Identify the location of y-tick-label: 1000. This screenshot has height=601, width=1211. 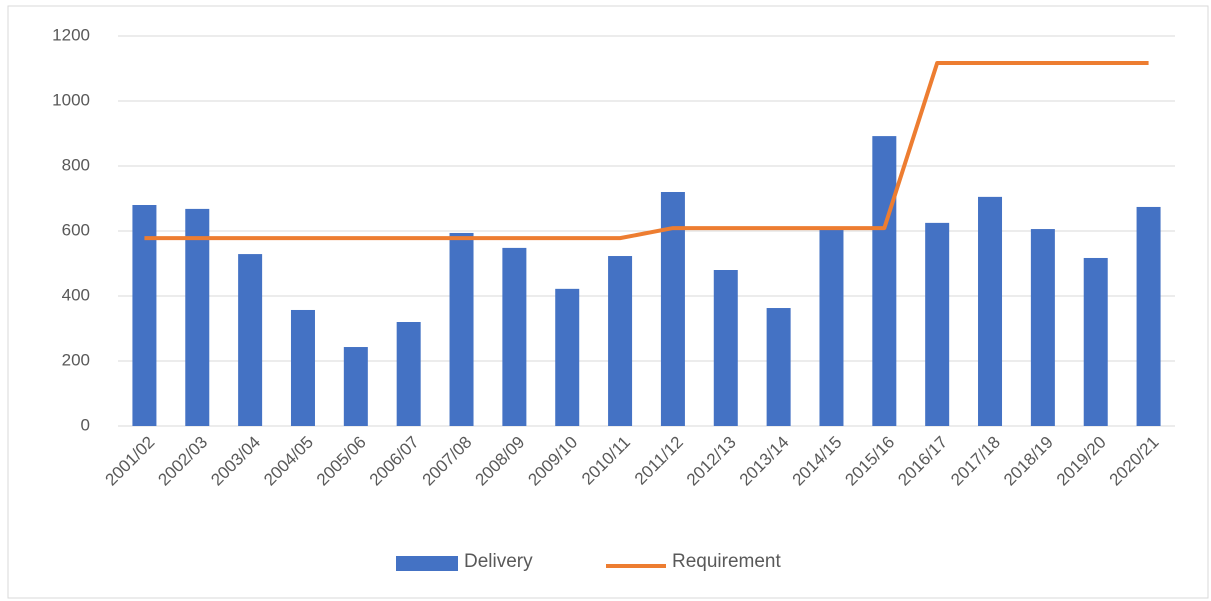
(71, 99).